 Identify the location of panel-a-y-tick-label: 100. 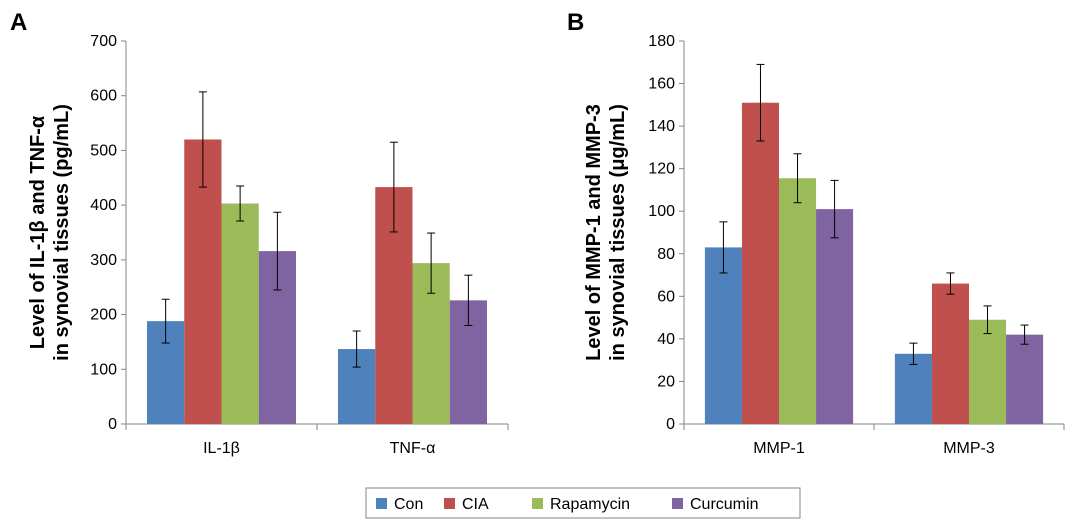
(103, 369).